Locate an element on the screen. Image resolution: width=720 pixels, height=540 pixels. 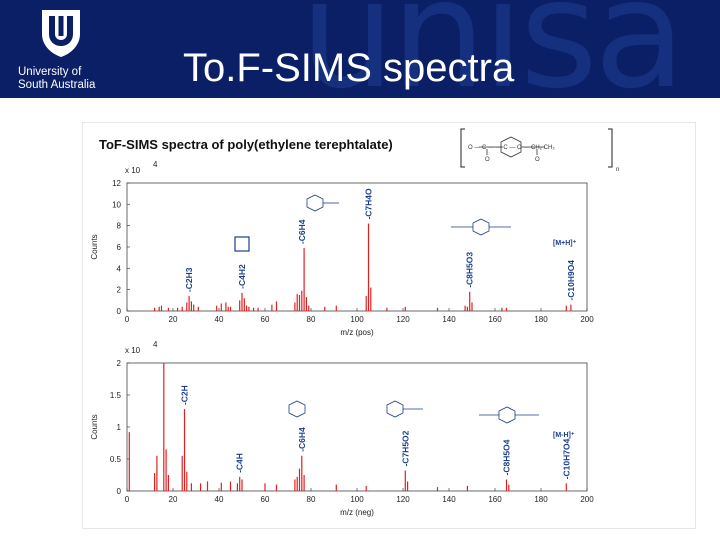
repeat-subscript-n: n is located at coordinates (617, 170).